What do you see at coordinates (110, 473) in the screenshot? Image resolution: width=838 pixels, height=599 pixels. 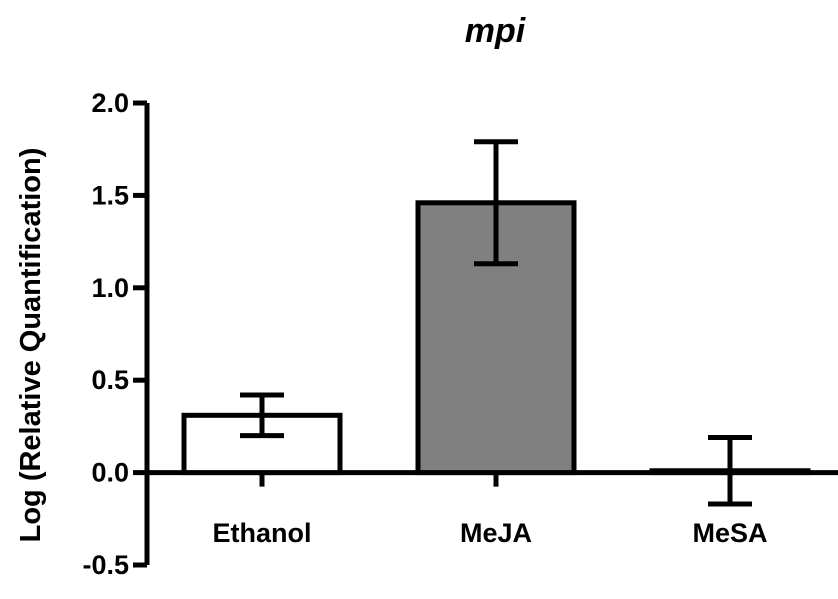 I see `y-tick-label: 0.0` at bounding box center [110, 473].